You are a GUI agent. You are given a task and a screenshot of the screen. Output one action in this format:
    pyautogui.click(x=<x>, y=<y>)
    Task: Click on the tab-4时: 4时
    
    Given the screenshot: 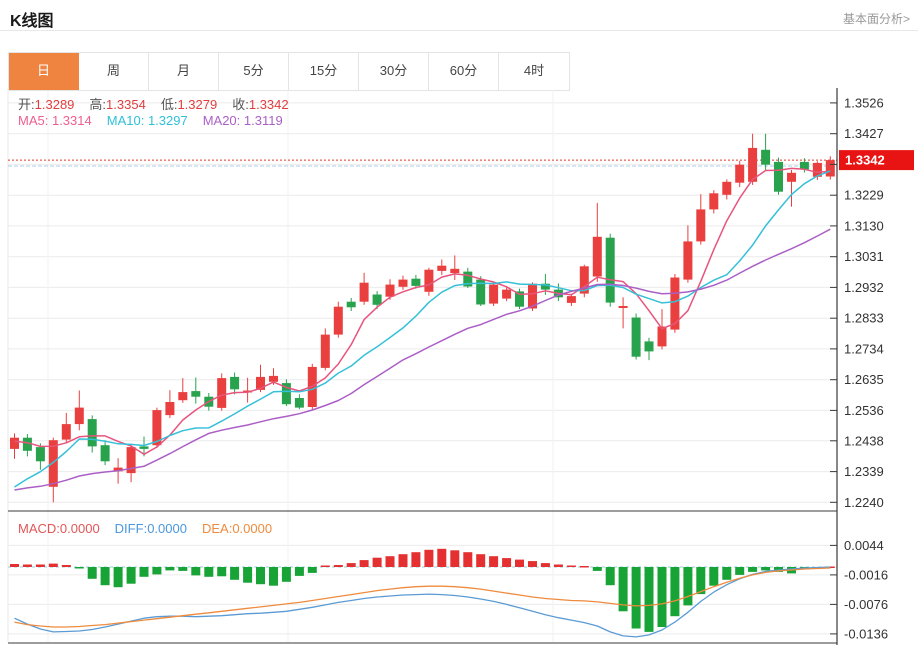 What is the action you would take?
    pyautogui.click(x=534, y=71)
    